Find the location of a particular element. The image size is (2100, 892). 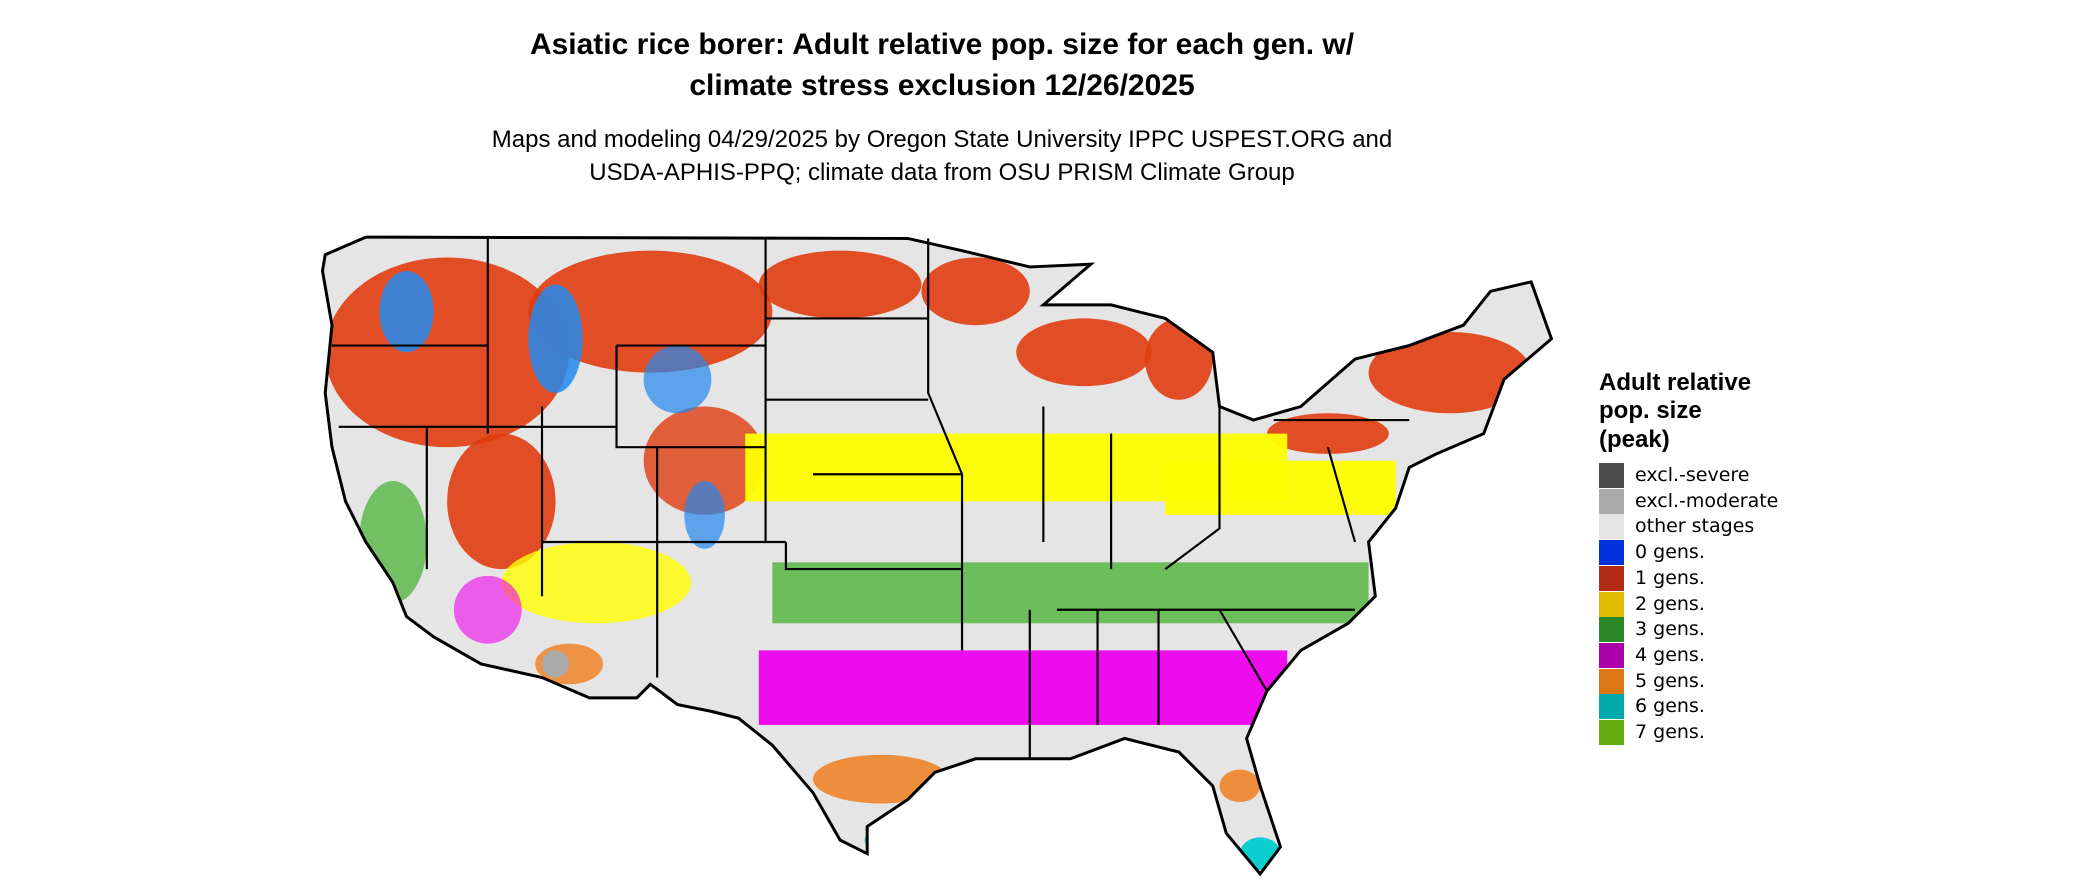

legend-label: other stages is located at coordinates (1695, 526).